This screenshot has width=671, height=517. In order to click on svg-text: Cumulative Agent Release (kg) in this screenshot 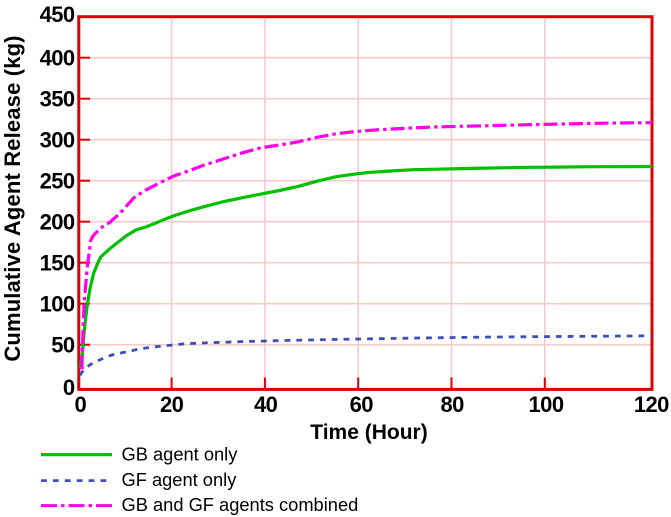, I will do `click(12, 198)`.